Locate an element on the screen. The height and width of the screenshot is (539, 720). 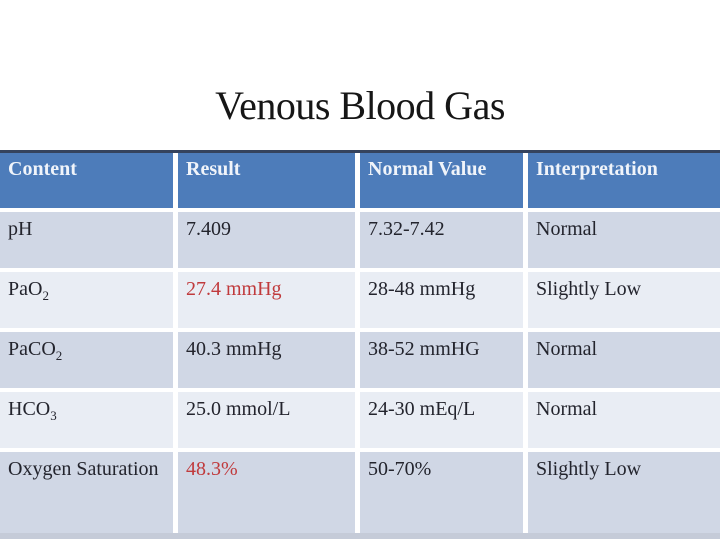
cell-result-oxygen-saturation: 48.3% is located at coordinates (266, 492).